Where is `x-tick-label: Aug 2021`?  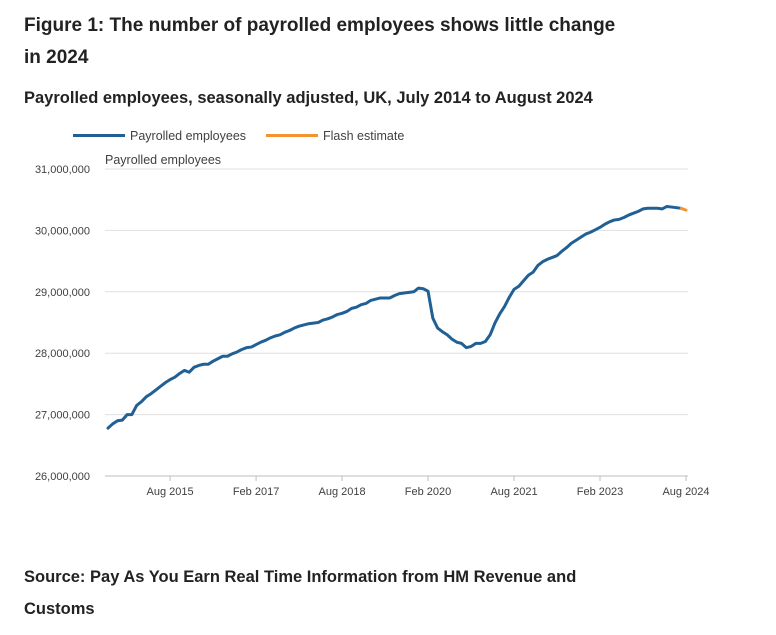
x-tick-label: Aug 2021 is located at coordinates (513, 492).